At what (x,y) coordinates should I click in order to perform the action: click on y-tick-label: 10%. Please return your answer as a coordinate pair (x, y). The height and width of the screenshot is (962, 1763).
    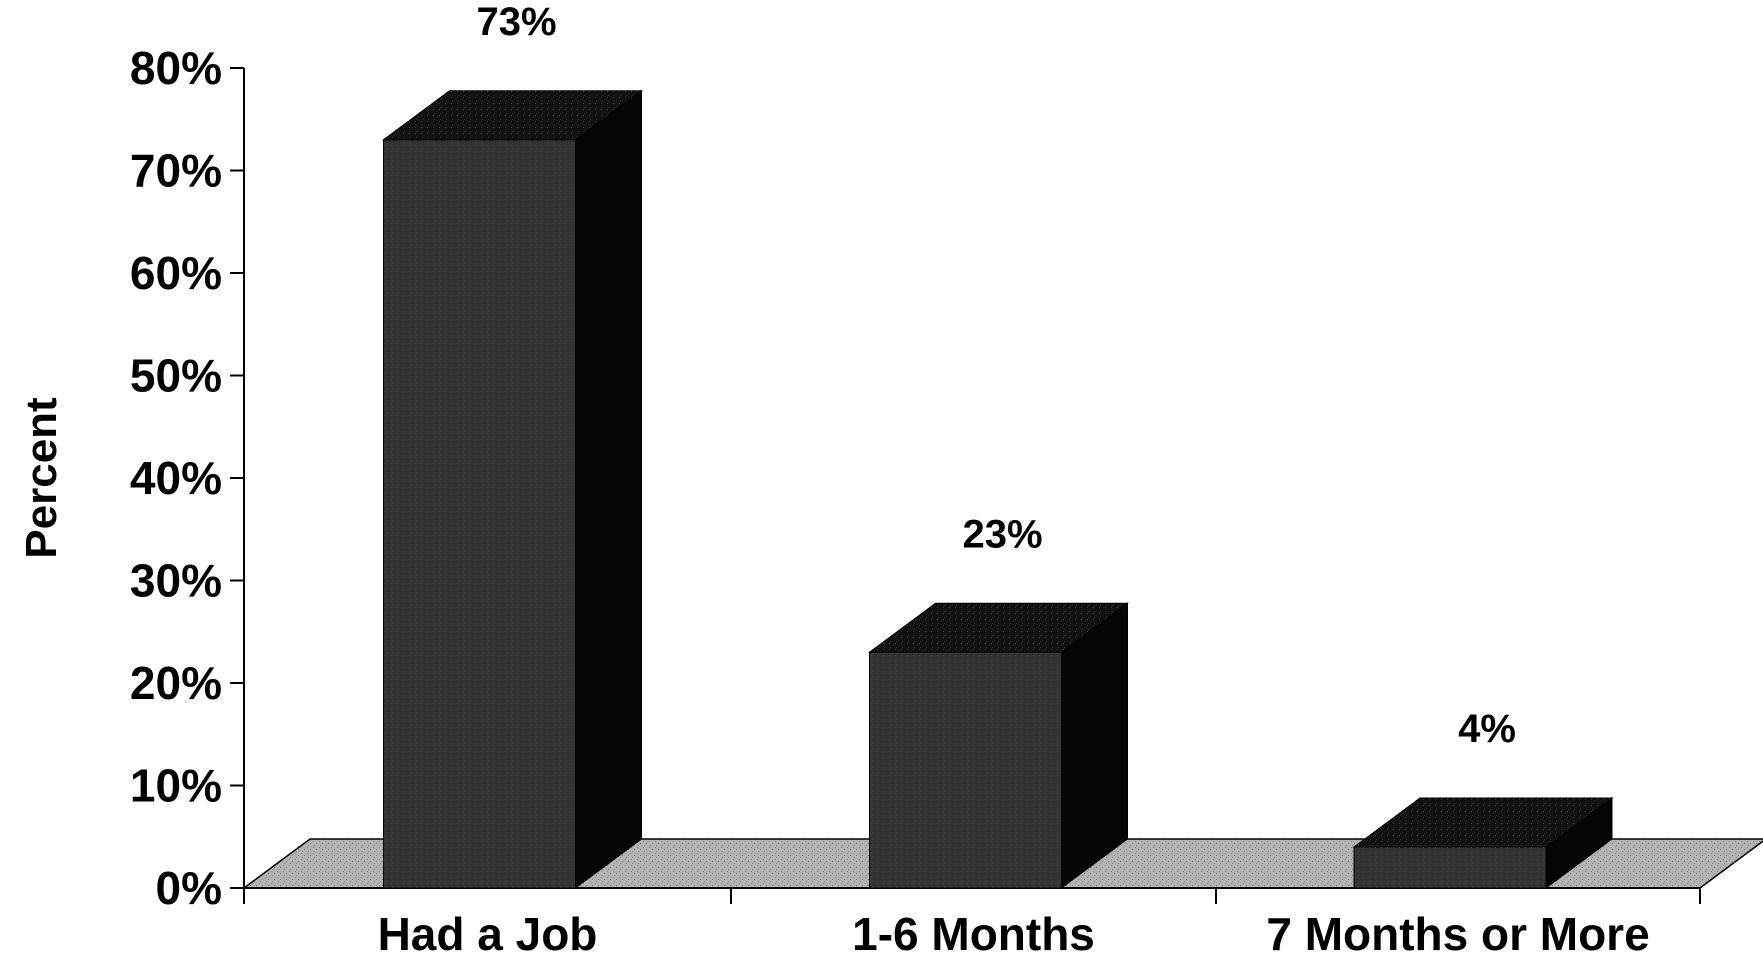
    Looking at the image, I should click on (176, 786).